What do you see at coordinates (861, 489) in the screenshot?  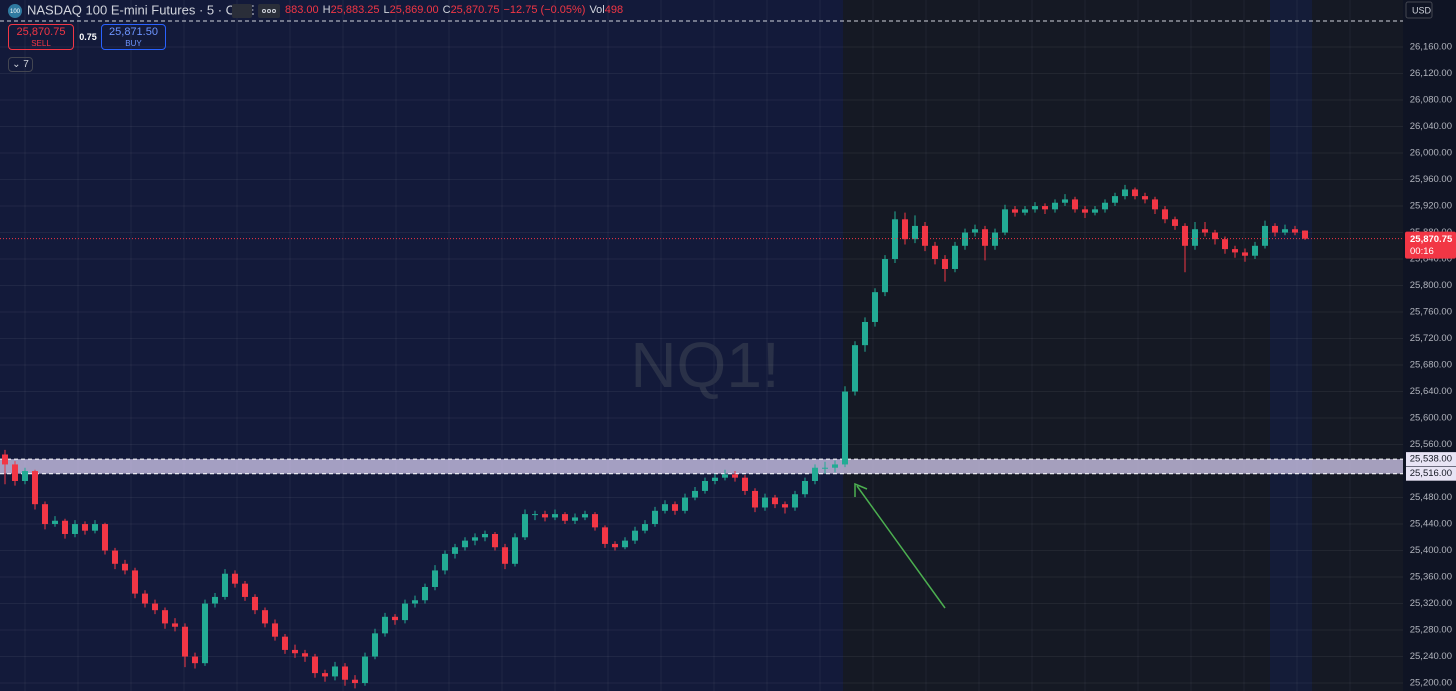 I see `arrow-head` at bounding box center [861, 489].